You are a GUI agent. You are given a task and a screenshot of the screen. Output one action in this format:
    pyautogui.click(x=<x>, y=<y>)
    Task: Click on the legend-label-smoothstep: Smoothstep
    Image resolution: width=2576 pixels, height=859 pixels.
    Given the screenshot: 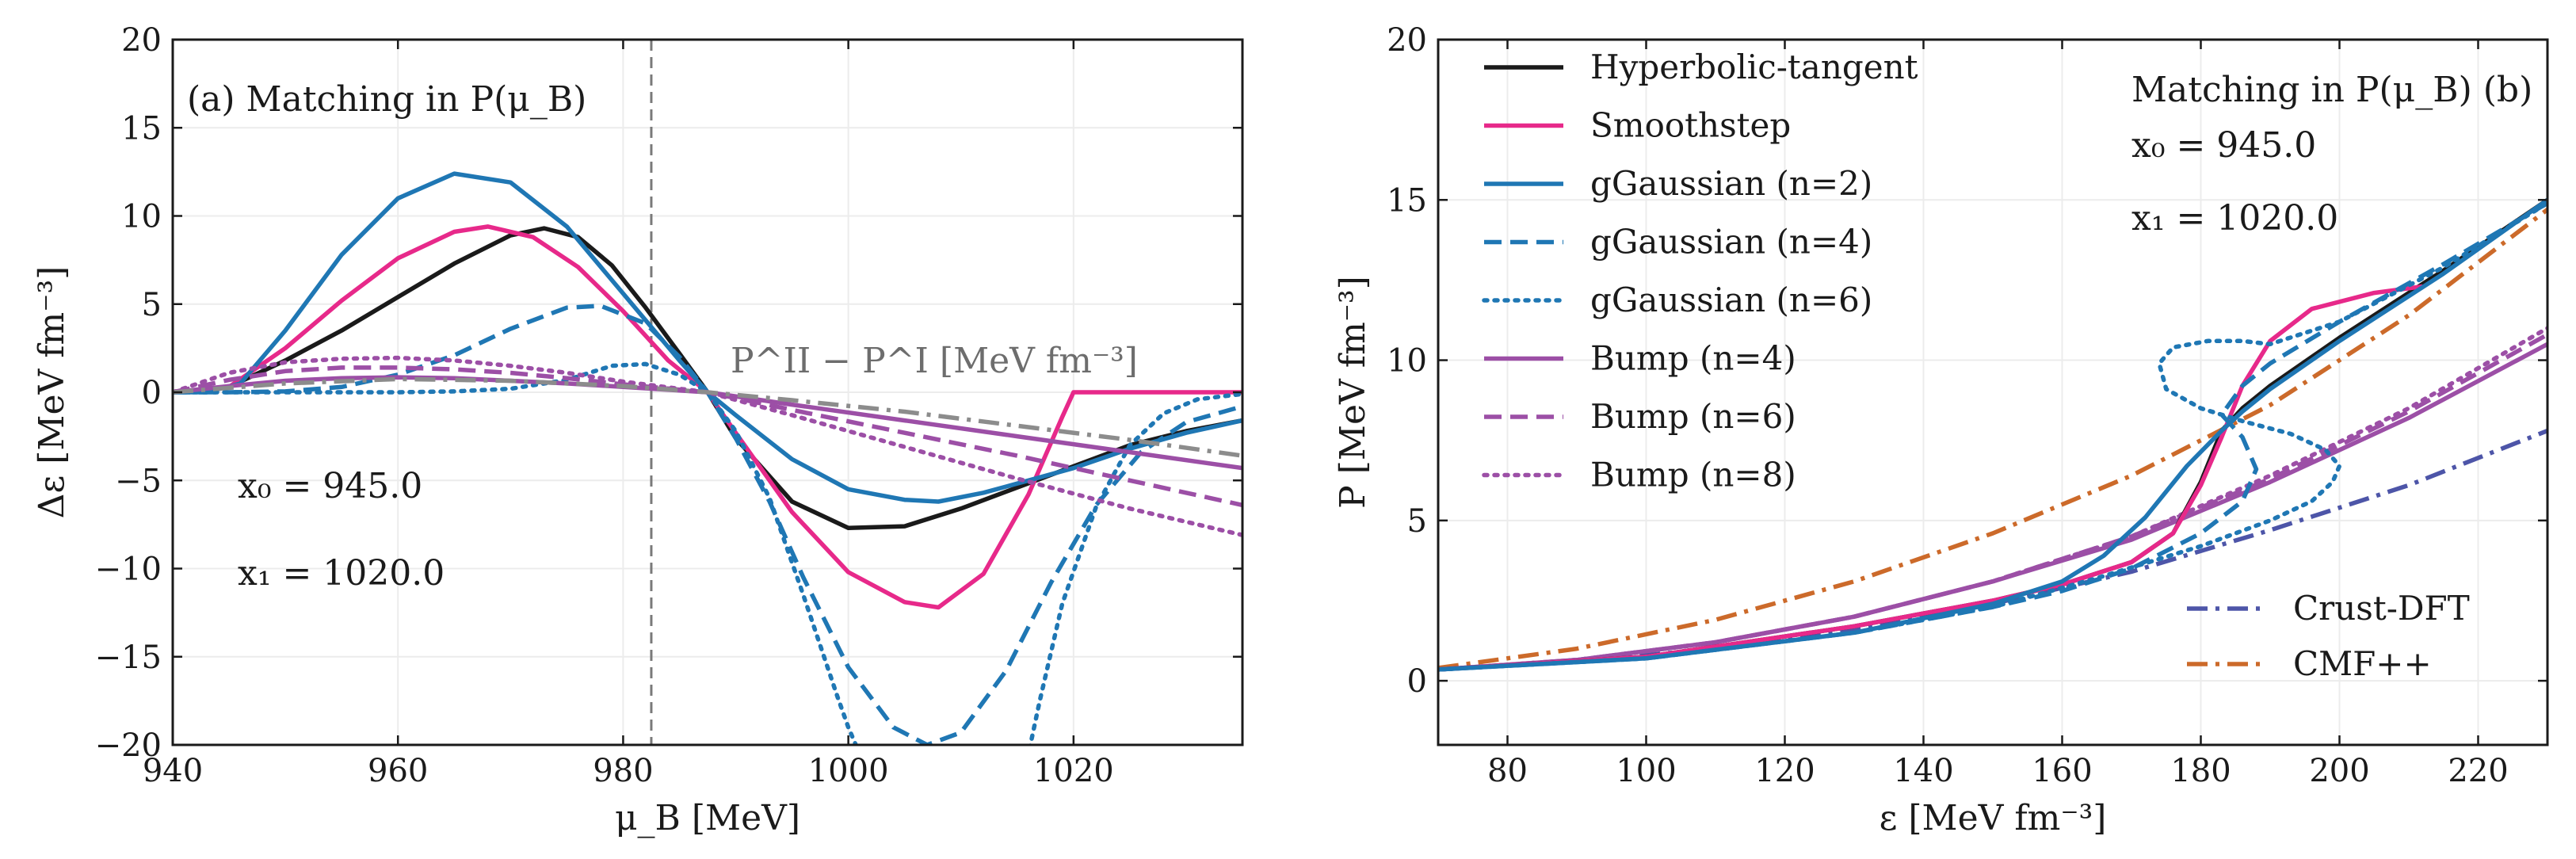 What is the action you would take?
    pyautogui.click(x=1690, y=125)
    